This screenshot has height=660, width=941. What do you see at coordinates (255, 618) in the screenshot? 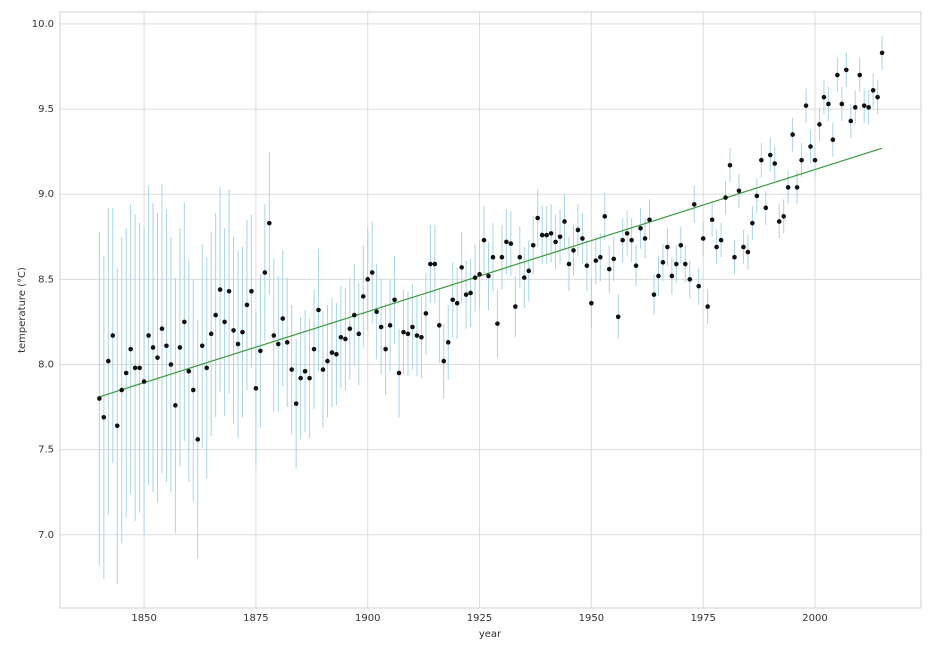
I see `x-tick-label: 1875` at bounding box center [255, 618].